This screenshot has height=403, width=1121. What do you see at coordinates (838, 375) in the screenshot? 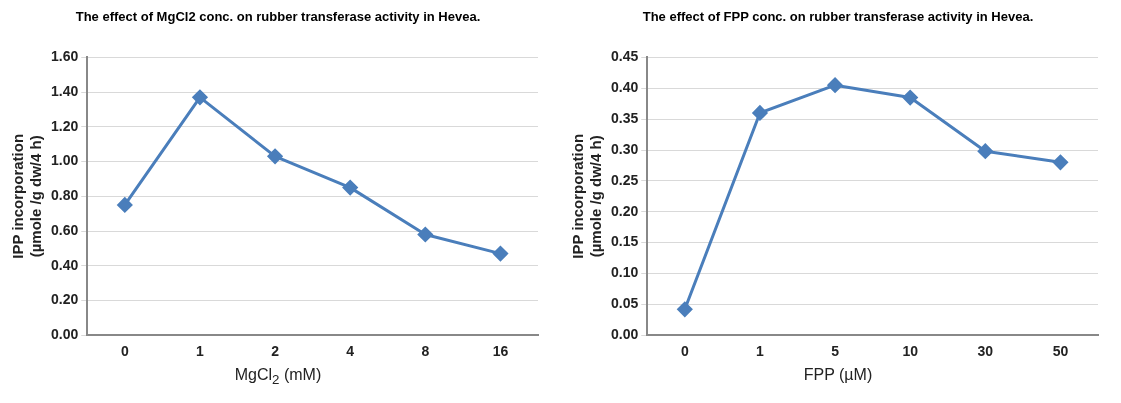
I see `x-axis-title: FPP (µM)` at bounding box center [838, 375].